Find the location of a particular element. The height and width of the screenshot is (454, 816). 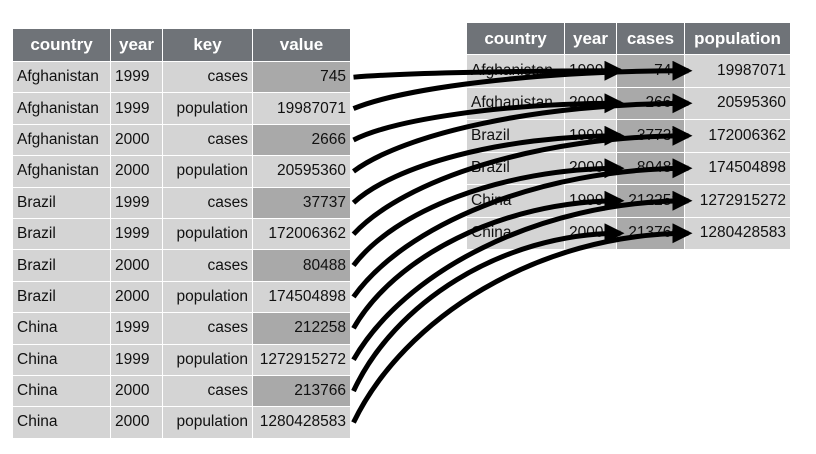

cell-value: 1280428583 is located at coordinates (301, 422).